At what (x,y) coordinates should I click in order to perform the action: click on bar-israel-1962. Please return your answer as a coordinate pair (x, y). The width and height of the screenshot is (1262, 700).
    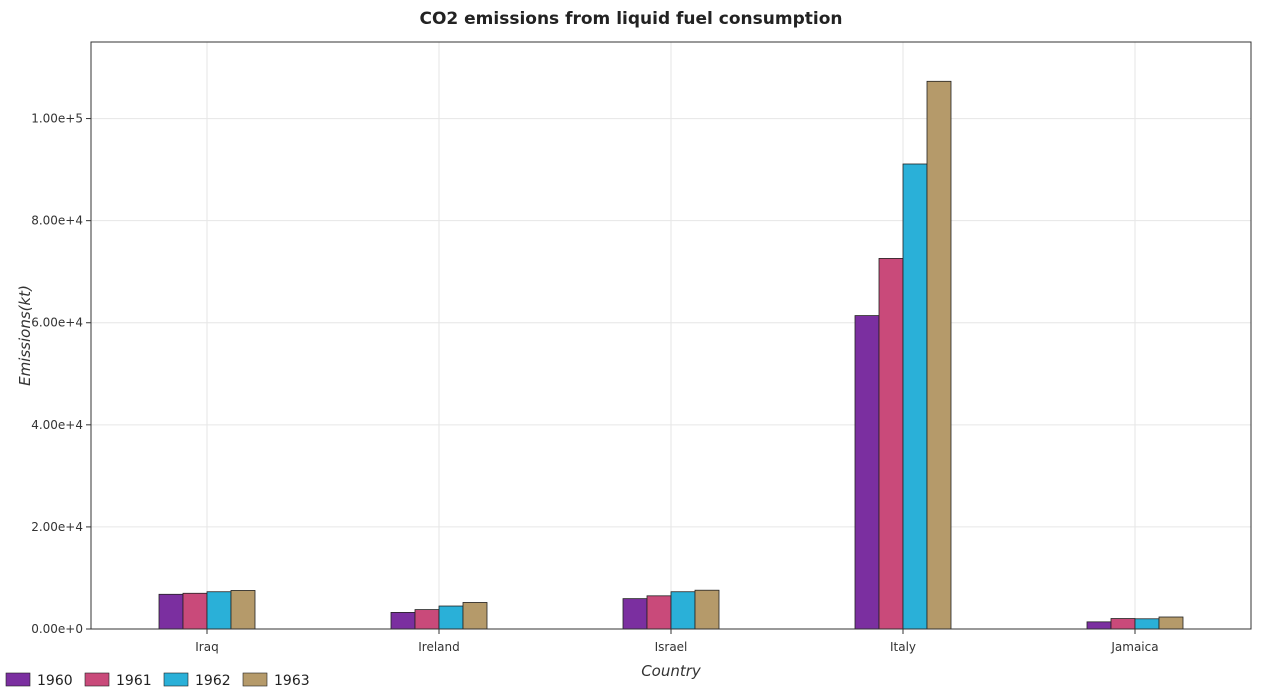
    Looking at the image, I should click on (683, 610).